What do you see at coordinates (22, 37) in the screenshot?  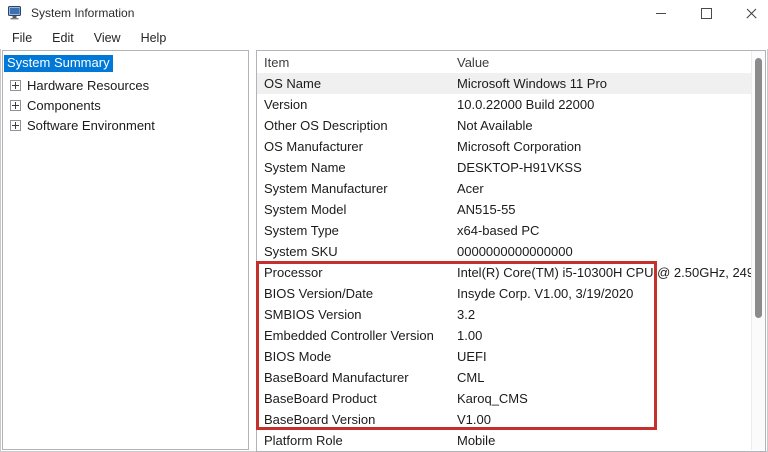 I see `menu-file: File` at bounding box center [22, 37].